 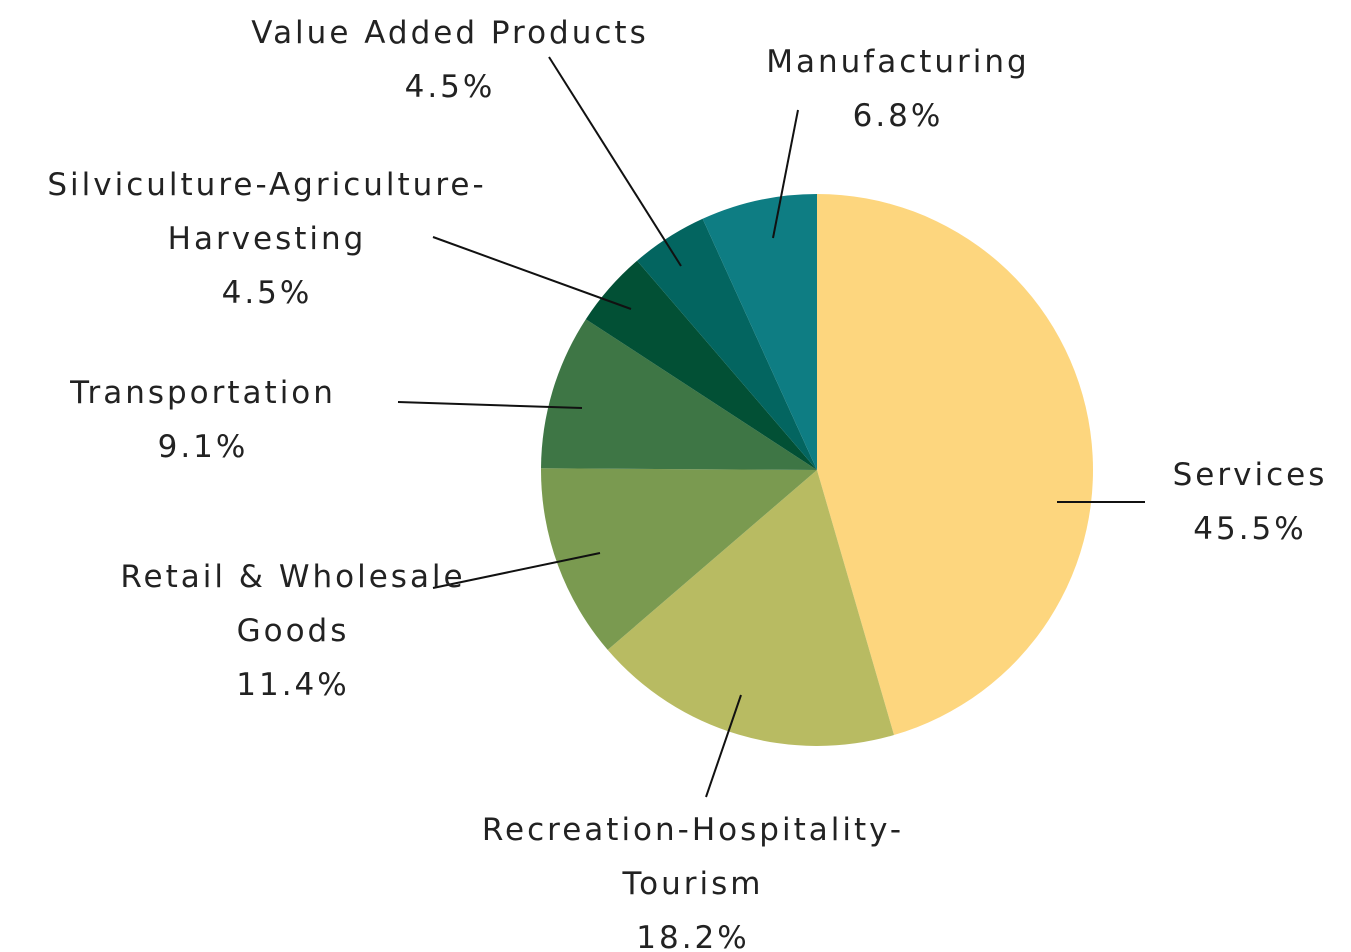 I want to click on value-label: 11.4%, so click(x=293, y=685).